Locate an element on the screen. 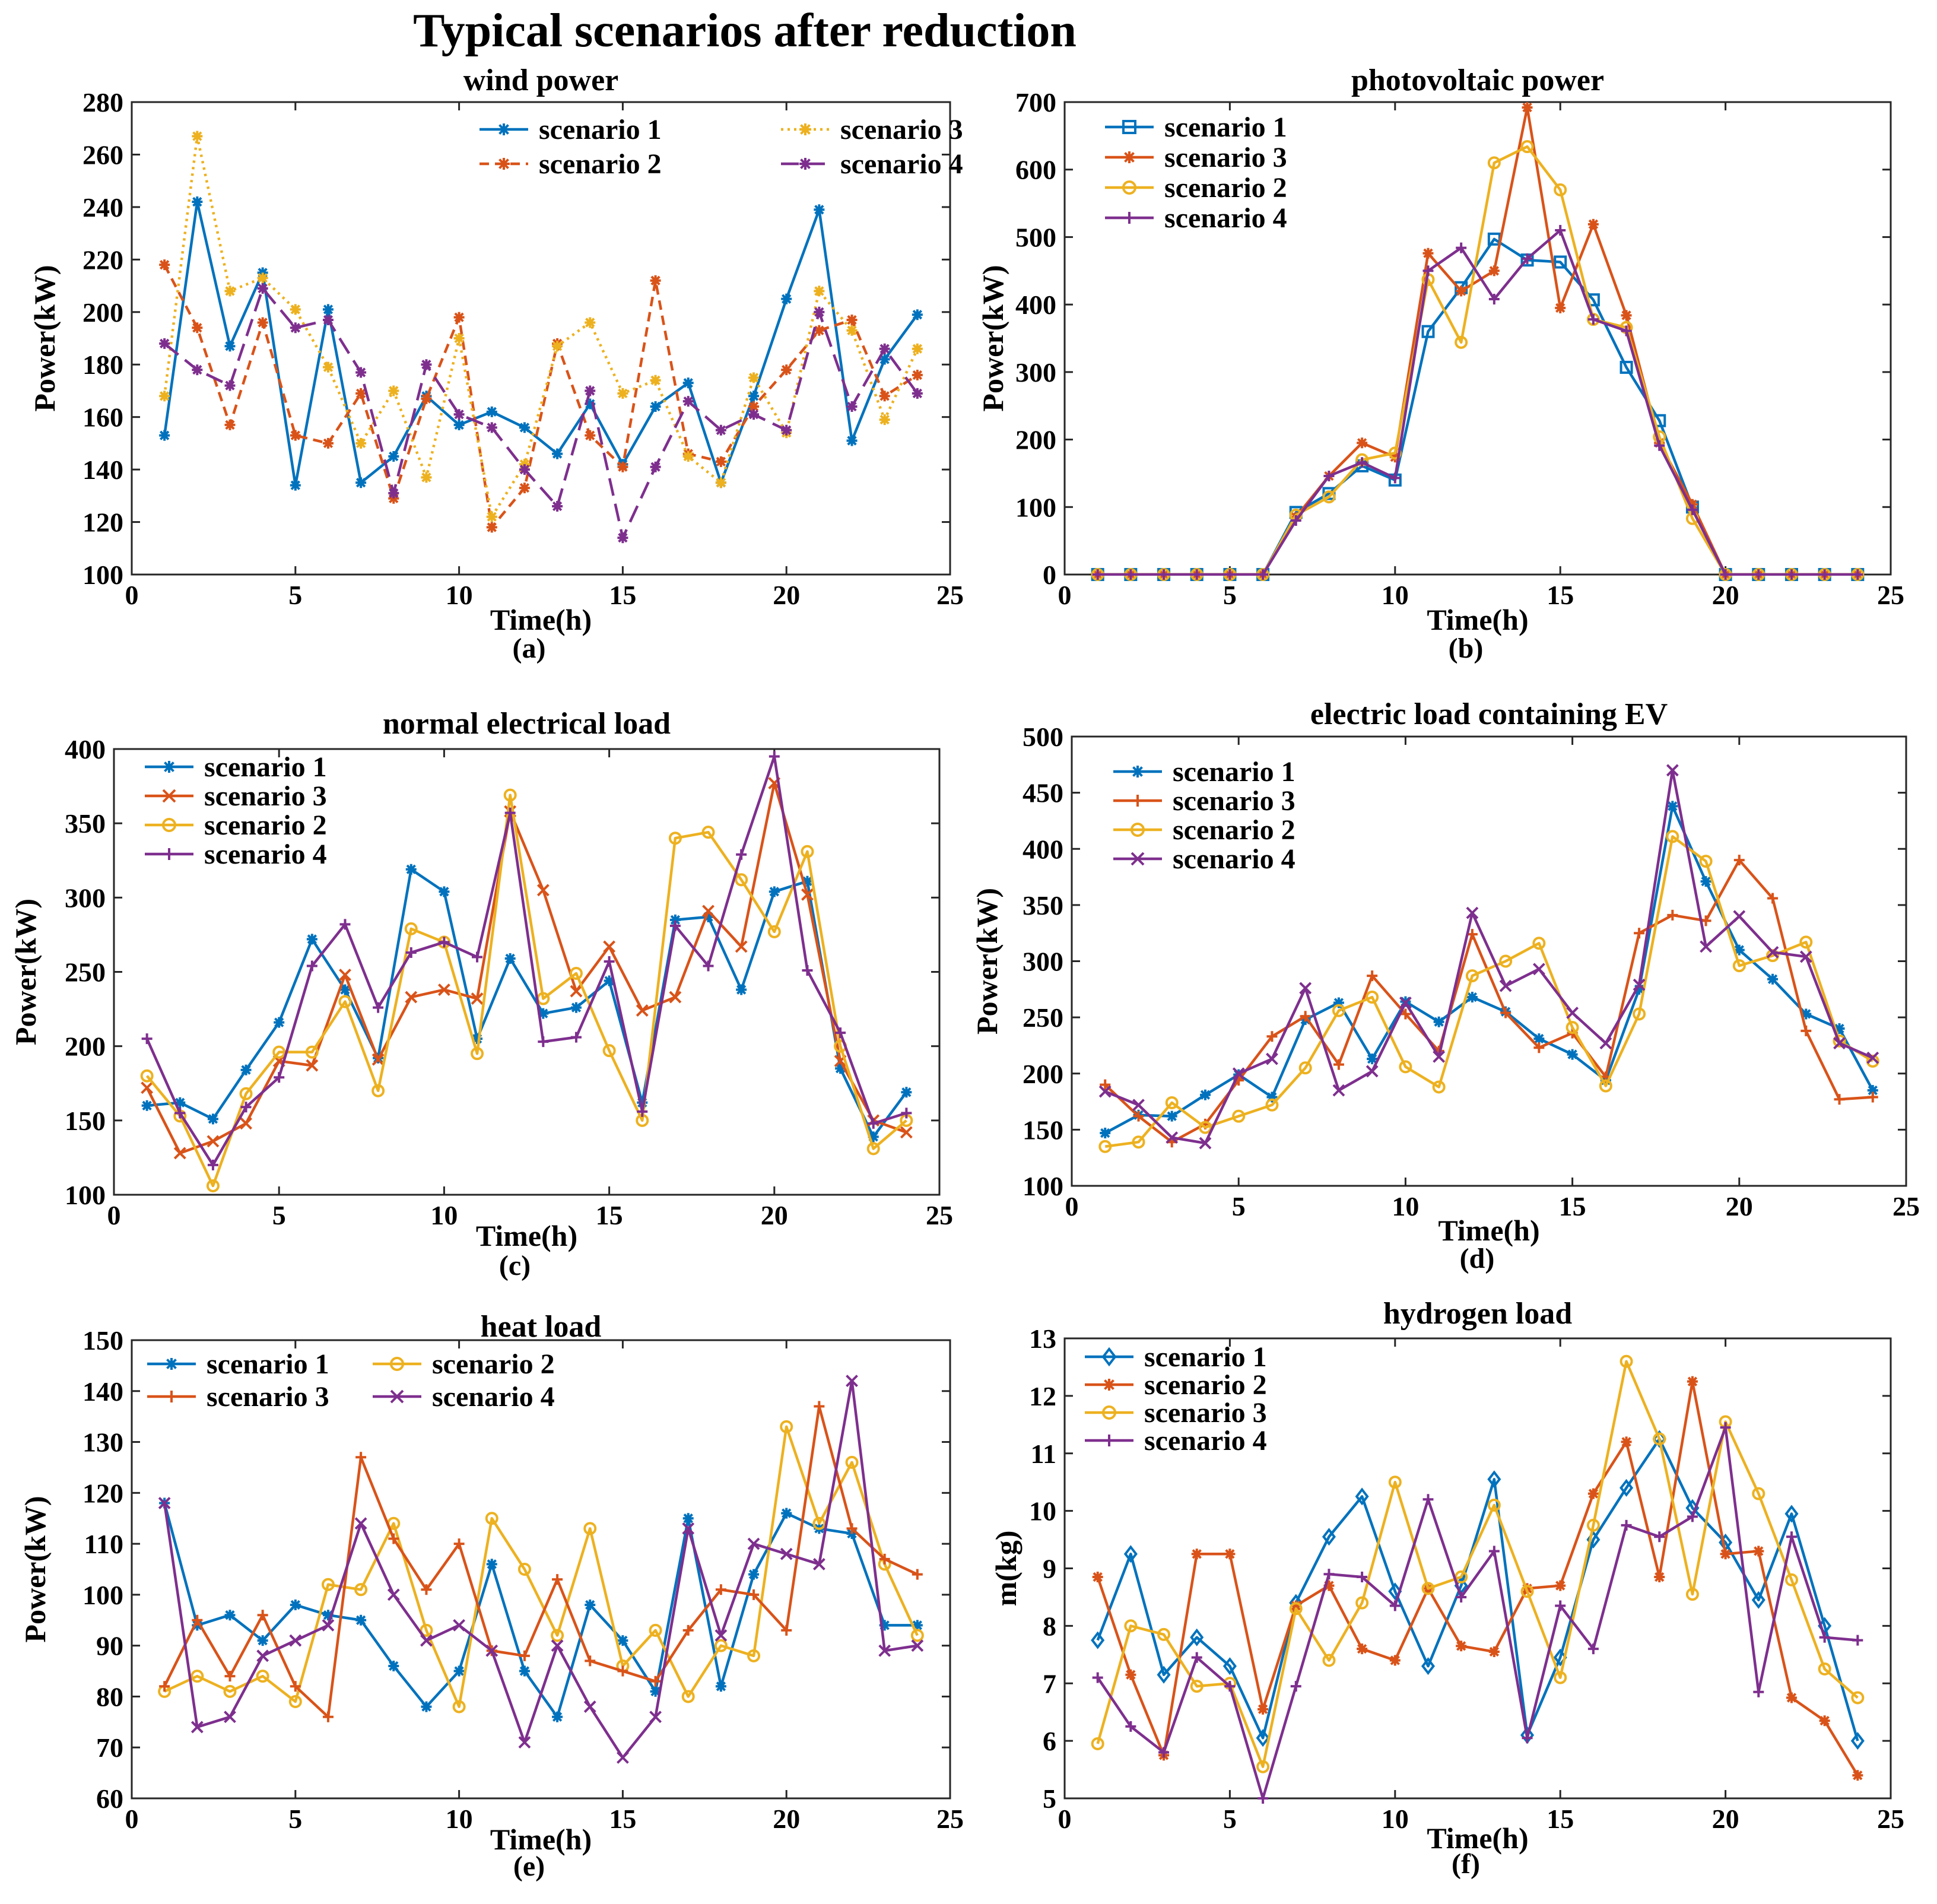  y-tick-label: 260 is located at coordinates (102, 154).